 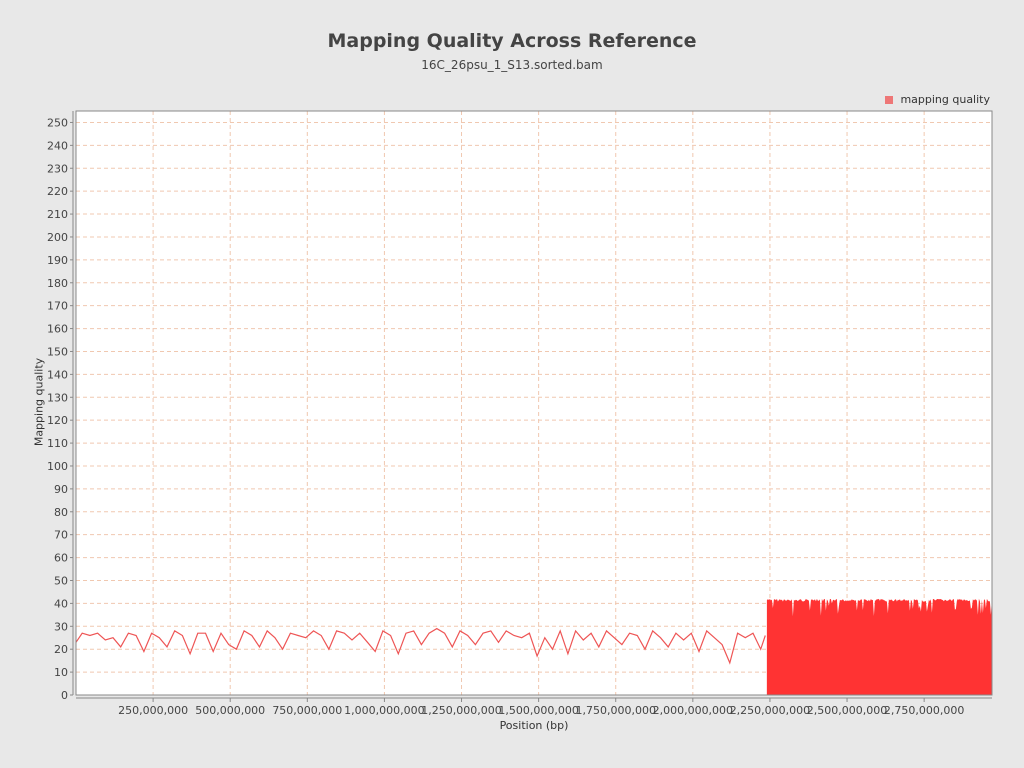 I want to click on x-tick-label: 2,250,000,000, so click(x=770, y=710).